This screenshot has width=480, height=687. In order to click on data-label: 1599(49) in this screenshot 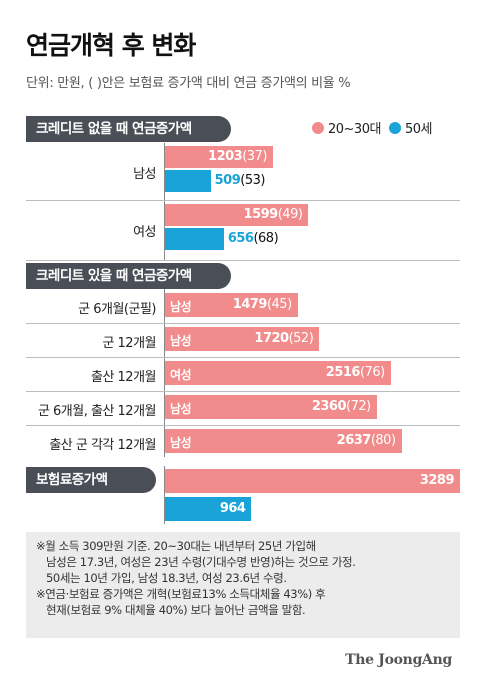, I will do `click(273, 214)`.